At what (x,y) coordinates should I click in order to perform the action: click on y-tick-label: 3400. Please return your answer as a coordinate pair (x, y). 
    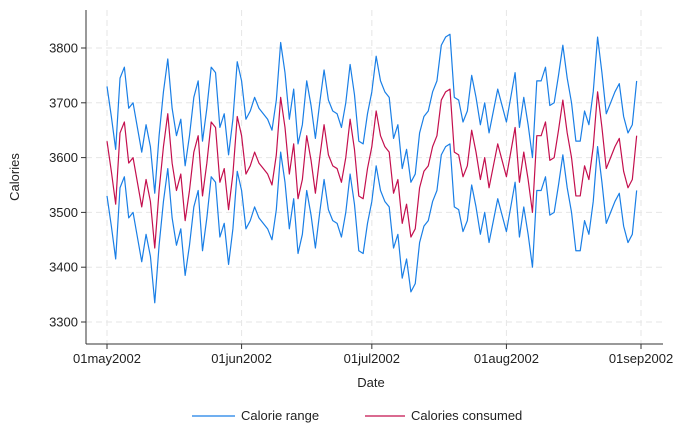
    Looking at the image, I should click on (63, 267).